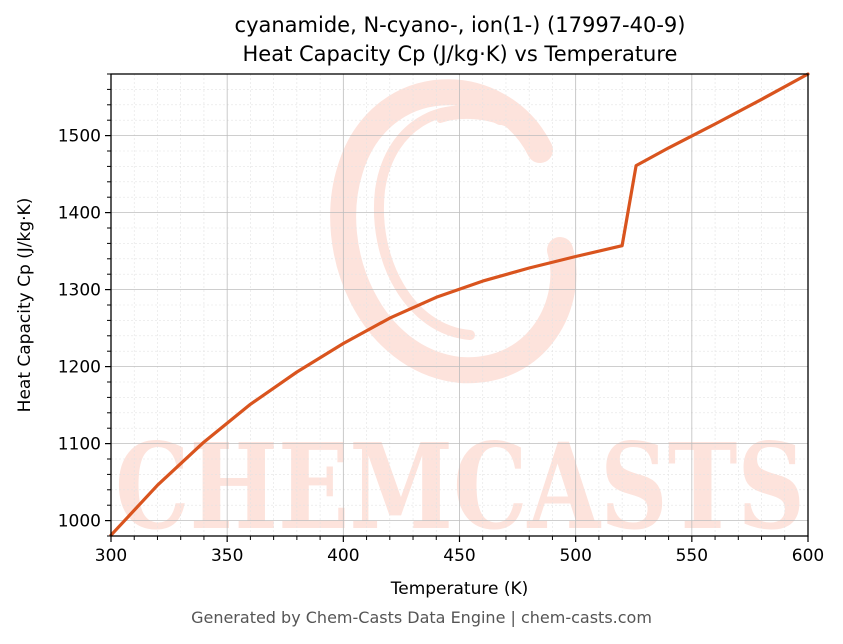 The width and height of the screenshot is (843, 644). I want to click on x-axis-label: Temperature (K), so click(459, 589).